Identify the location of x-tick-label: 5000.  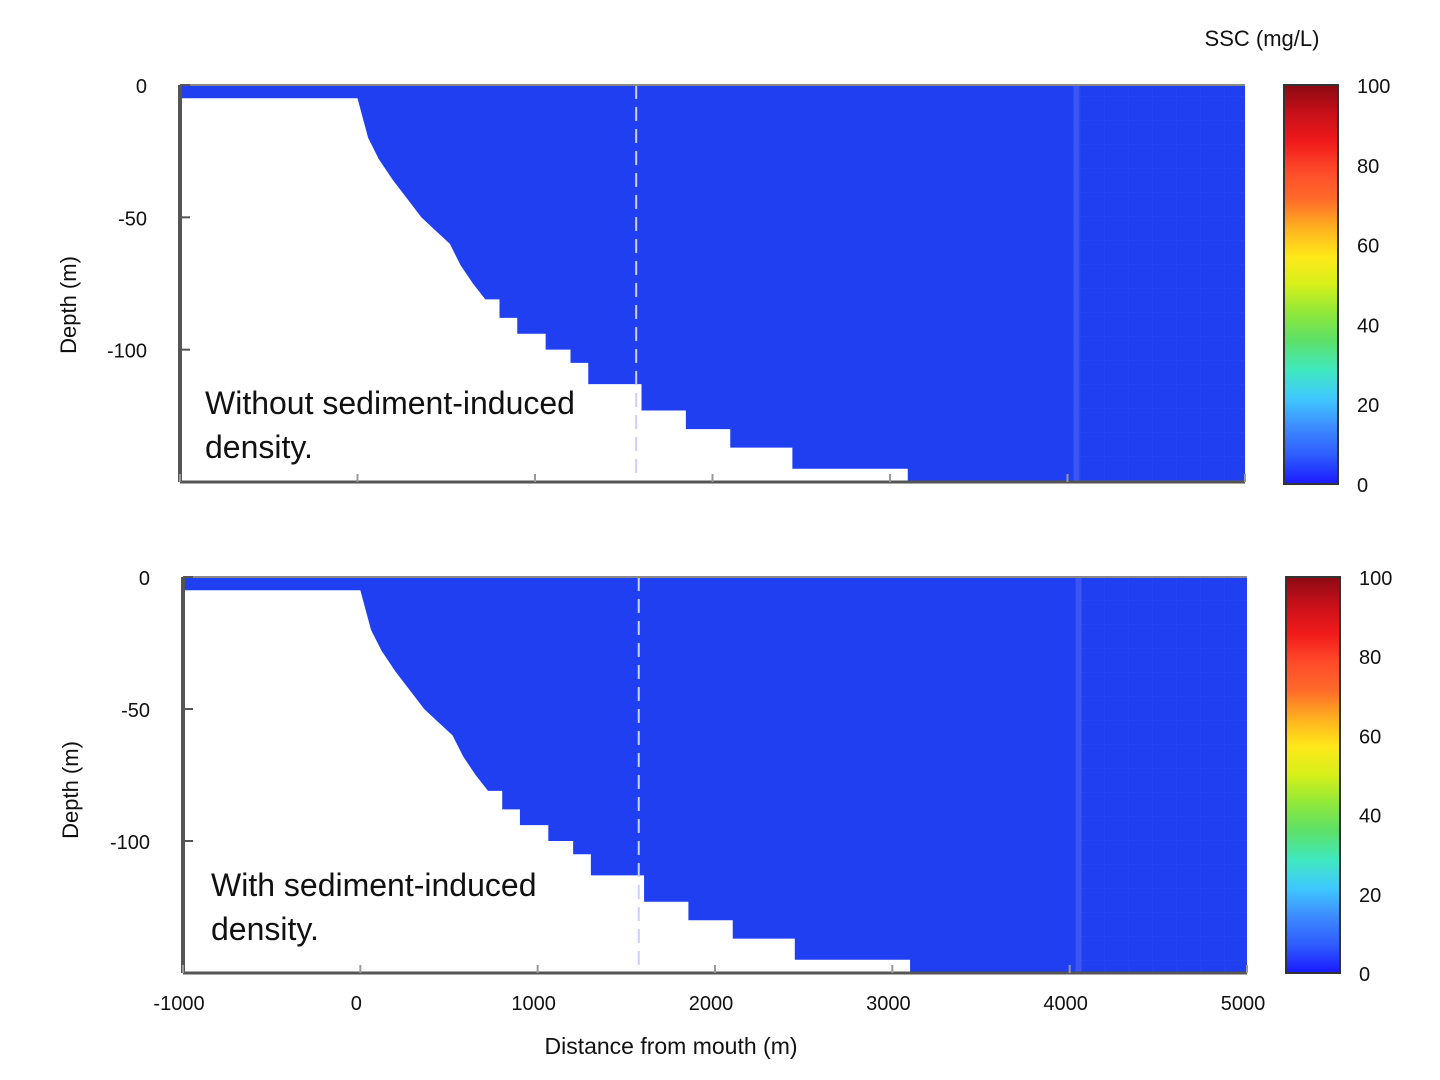
(1243, 1004).